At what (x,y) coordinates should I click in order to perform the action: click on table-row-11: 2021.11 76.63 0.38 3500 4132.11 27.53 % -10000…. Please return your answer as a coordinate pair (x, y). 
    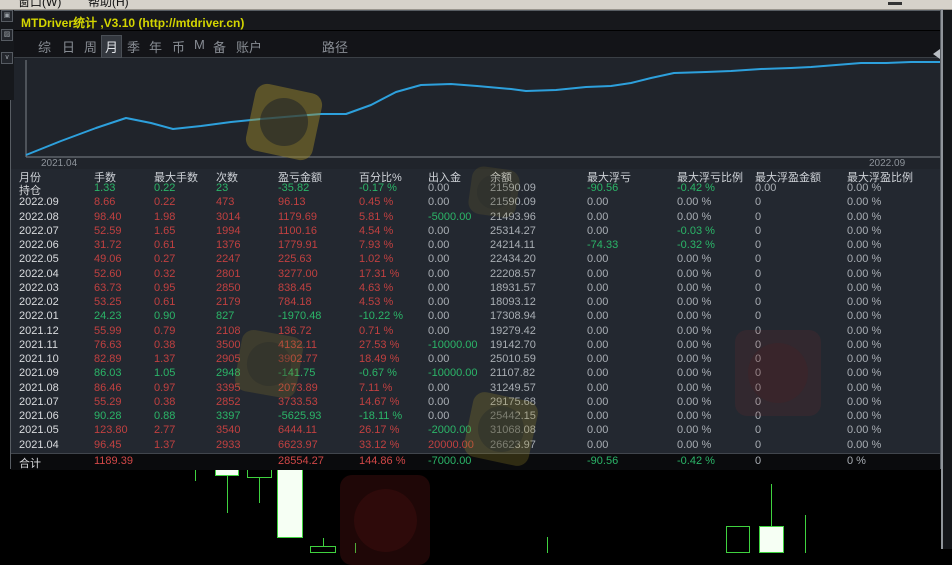
    Looking at the image, I should click on (475, 346).